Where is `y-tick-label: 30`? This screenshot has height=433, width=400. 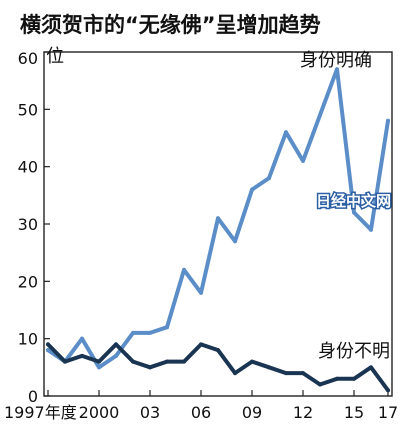 y-tick-label: 30 is located at coordinates (28, 224).